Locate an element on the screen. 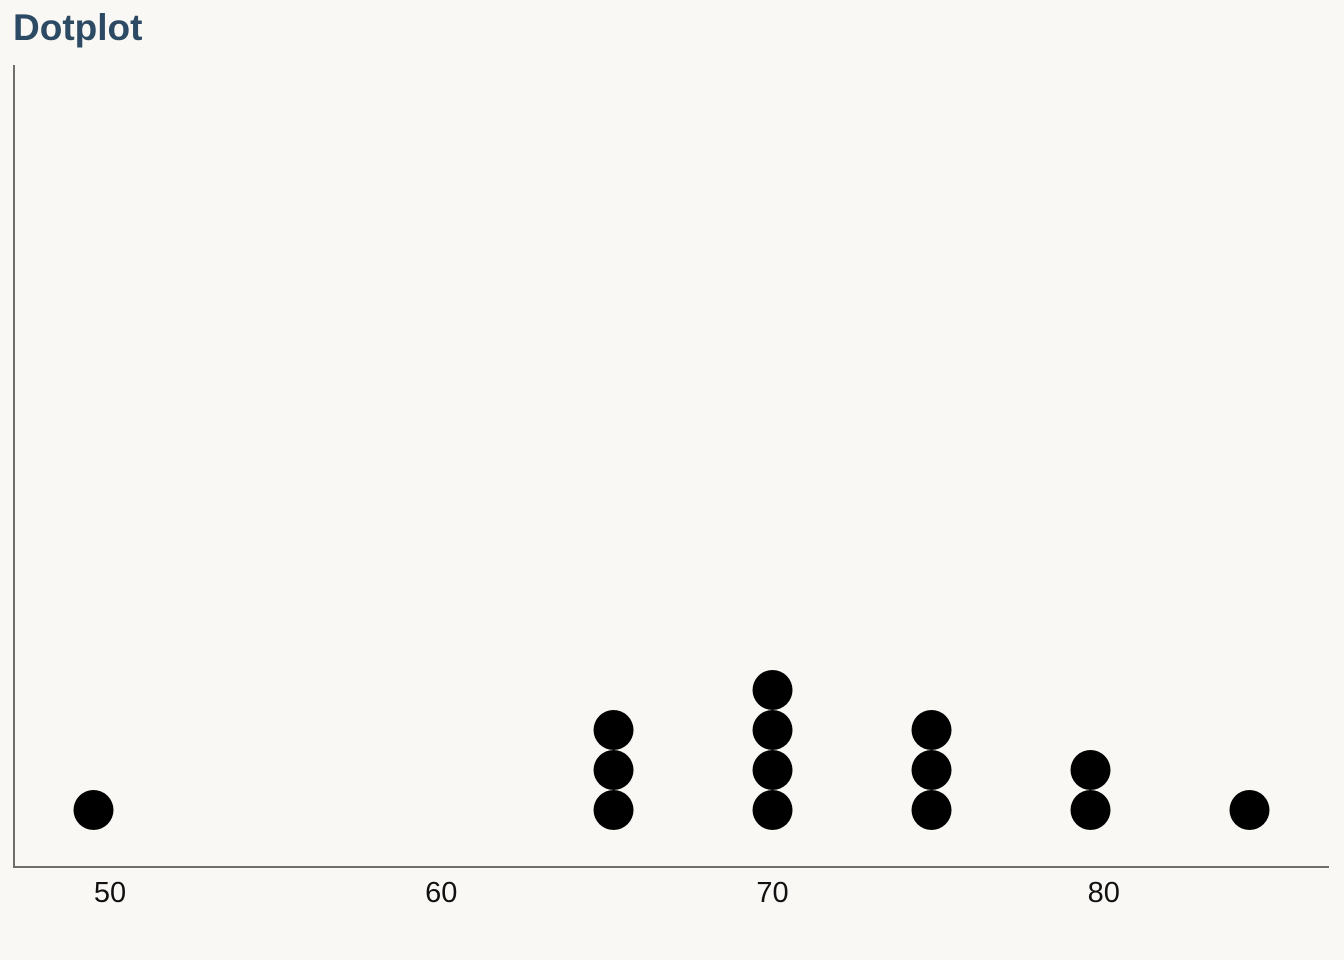 Image resolution: width=1344 pixels, height=960 pixels. x-tick-label: 80 is located at coordinates (1104, 893).